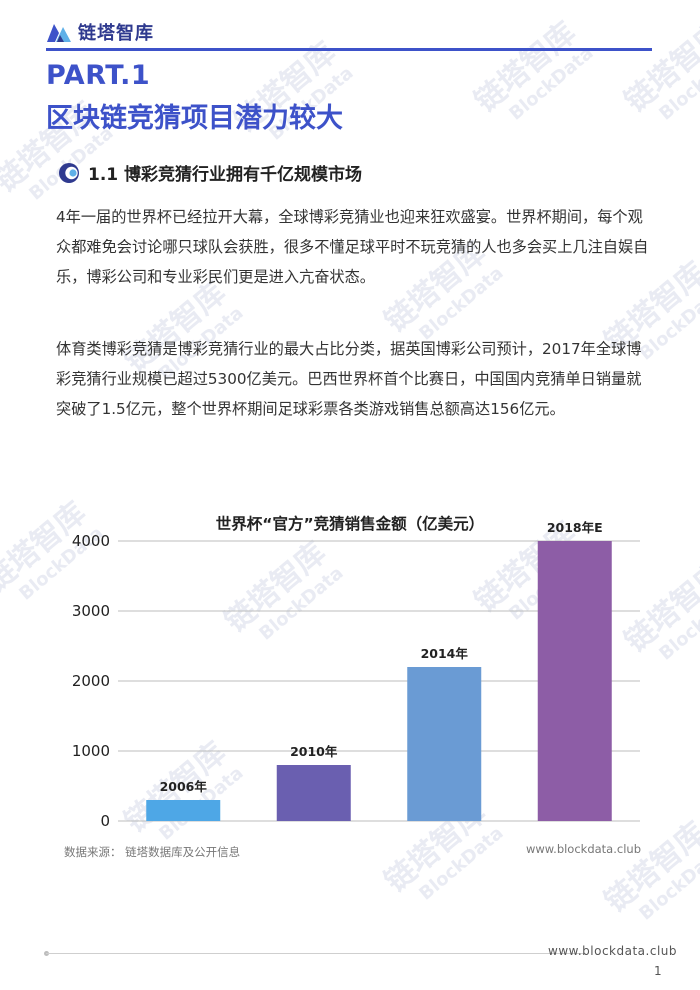 This screenshot has width=700, height=990. What do you see at coordinates (583, 849) in the screenshot?
I see `source-url: www.blockdata.club` at bounding box center [583, 849].